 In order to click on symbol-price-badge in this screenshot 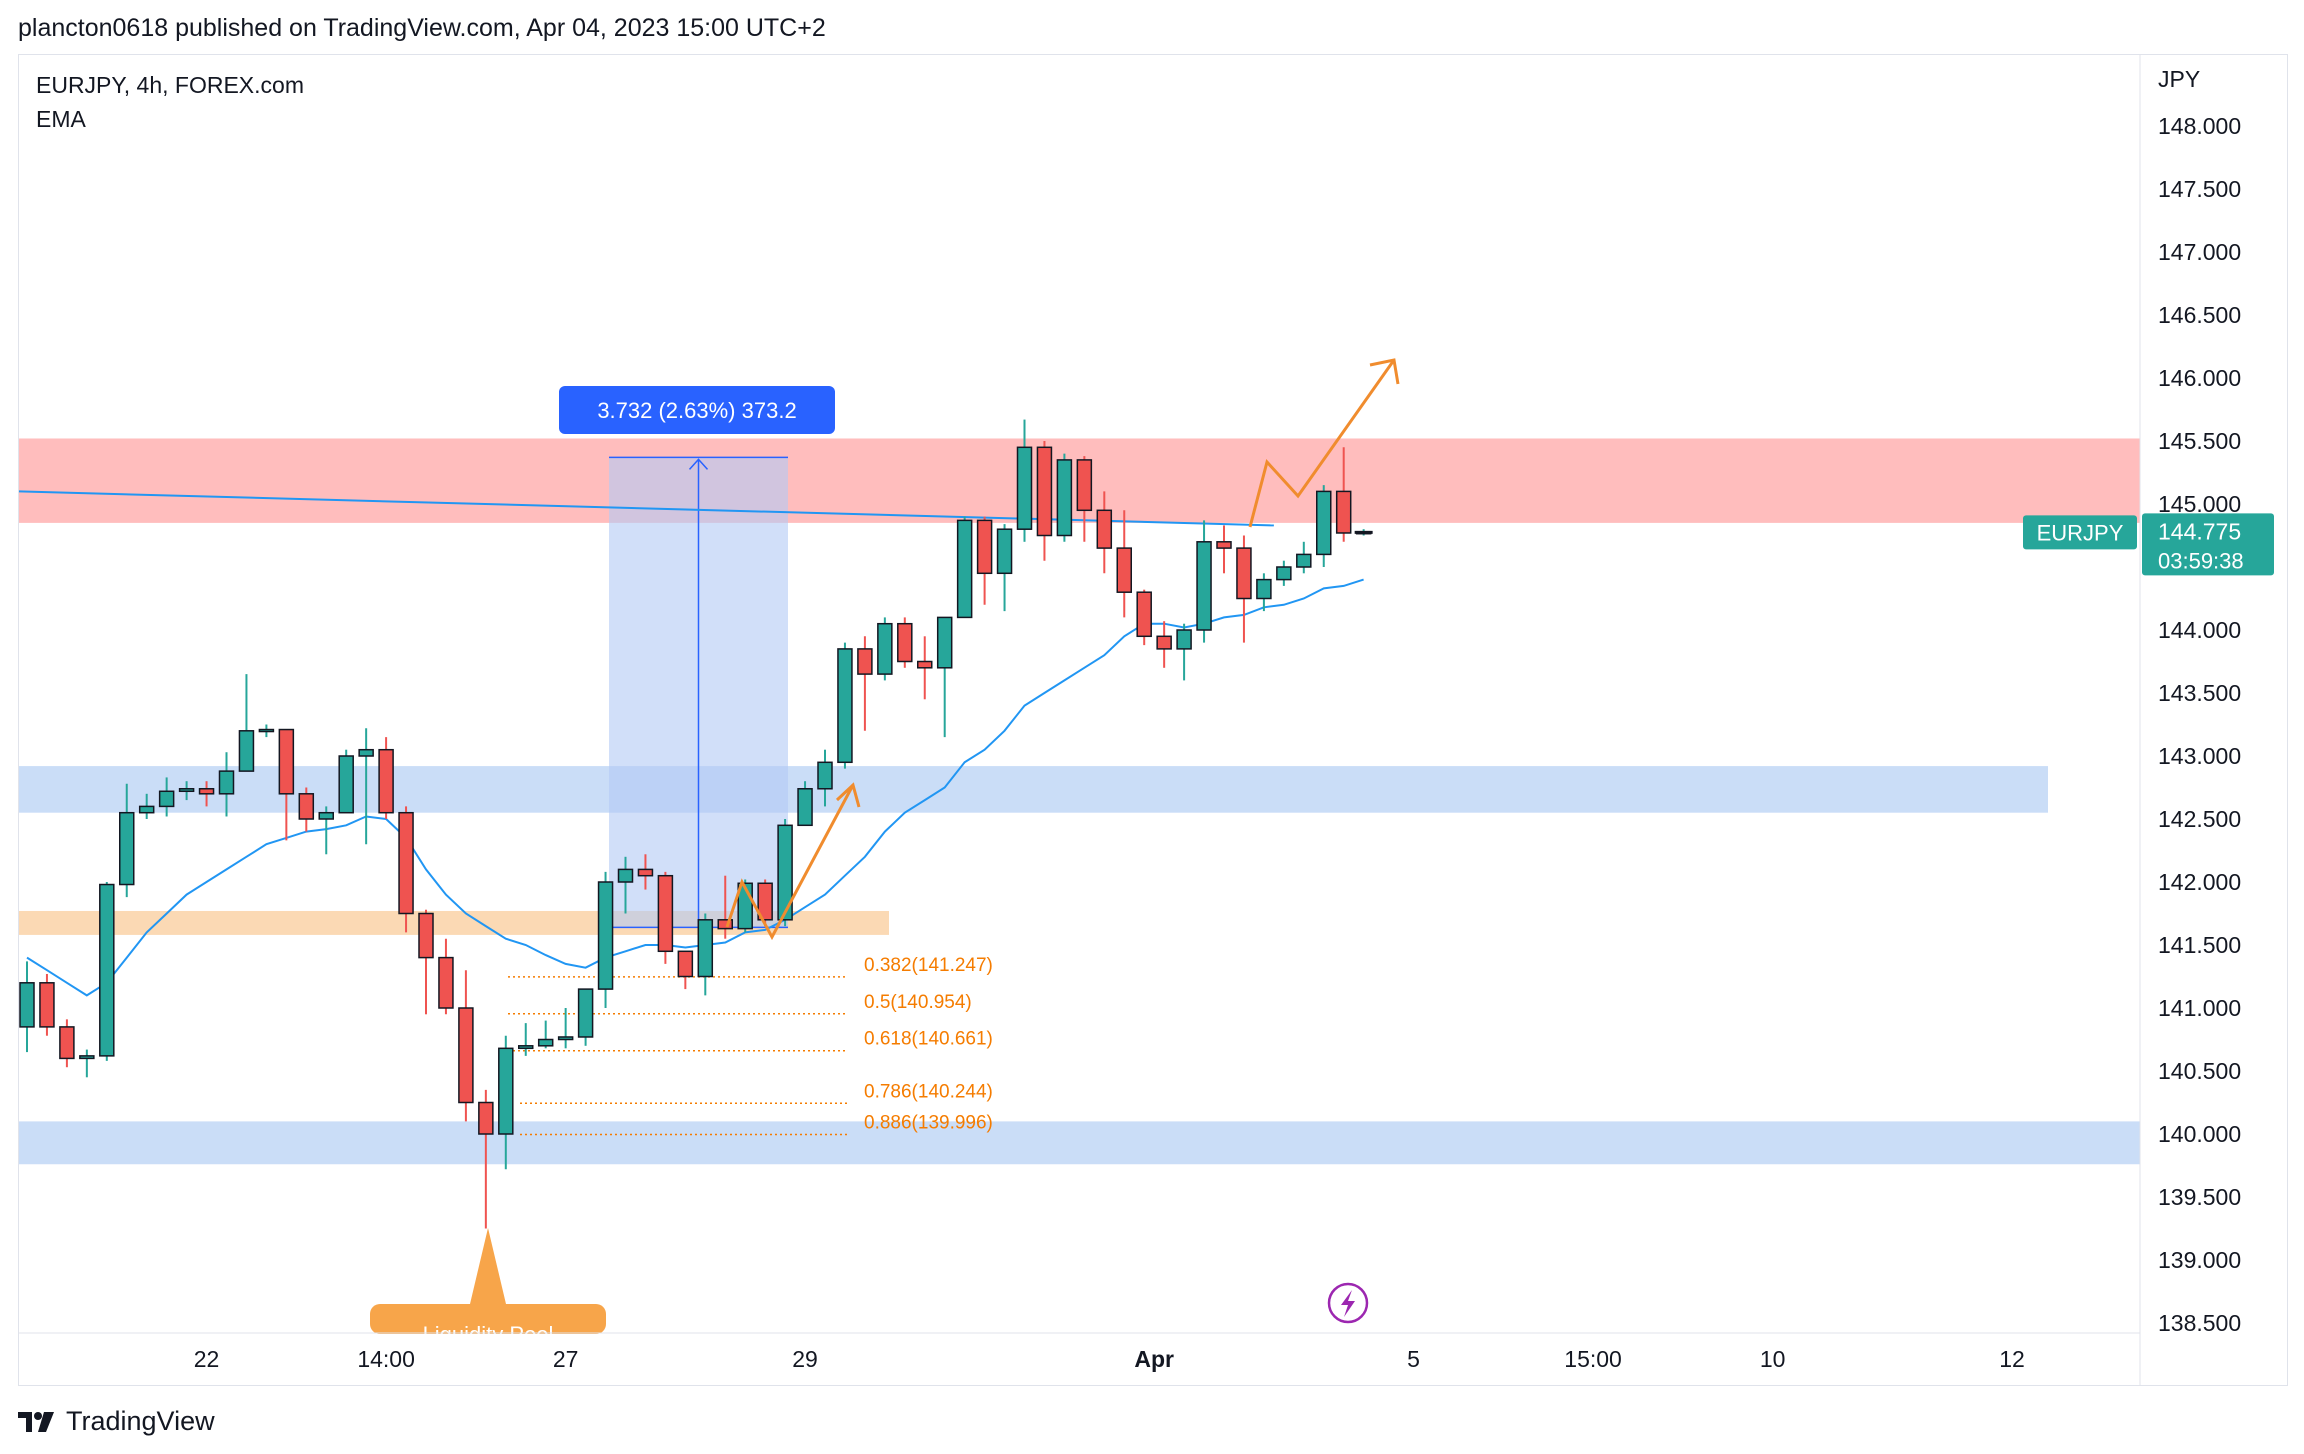, I will do `click(2080, 532)`.